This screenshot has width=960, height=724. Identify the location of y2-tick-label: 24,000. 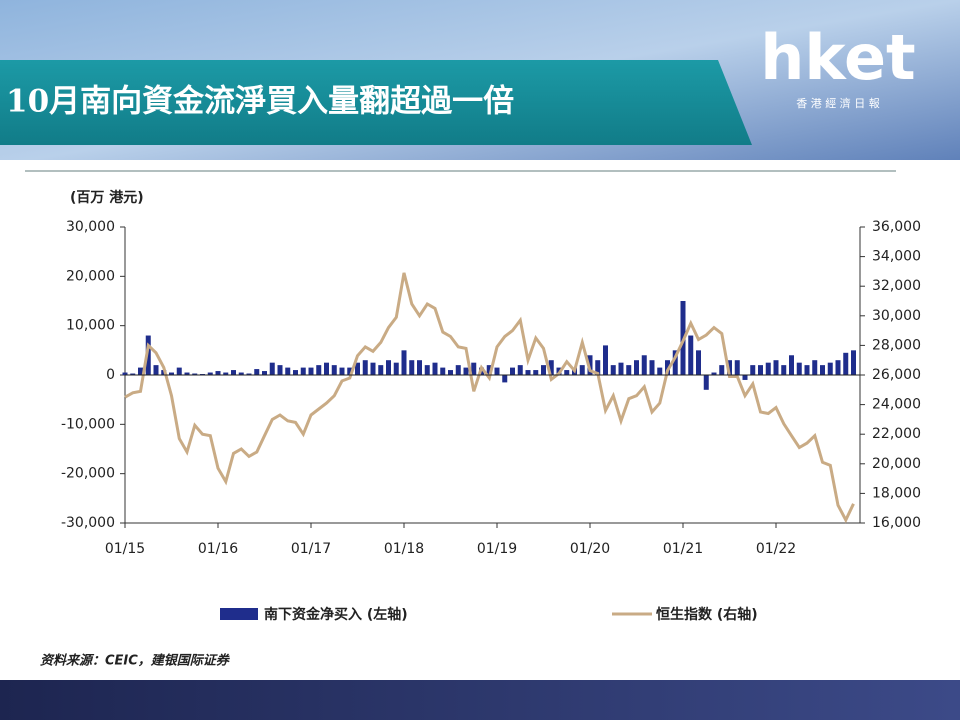
(896, 405).